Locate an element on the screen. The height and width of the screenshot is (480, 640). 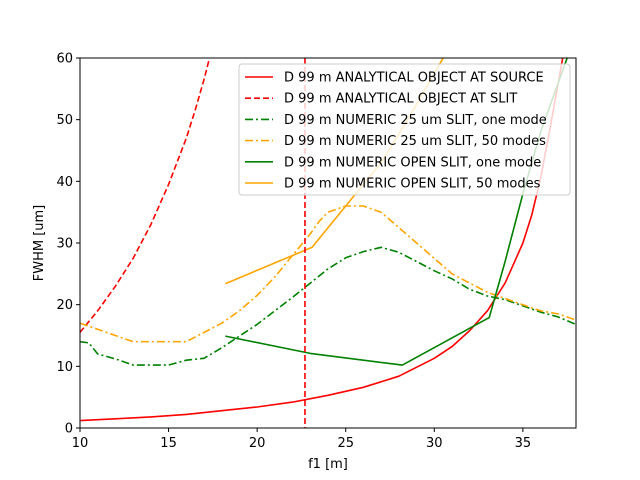
x-tick-label: 15 is located at coordinates (168, 443).